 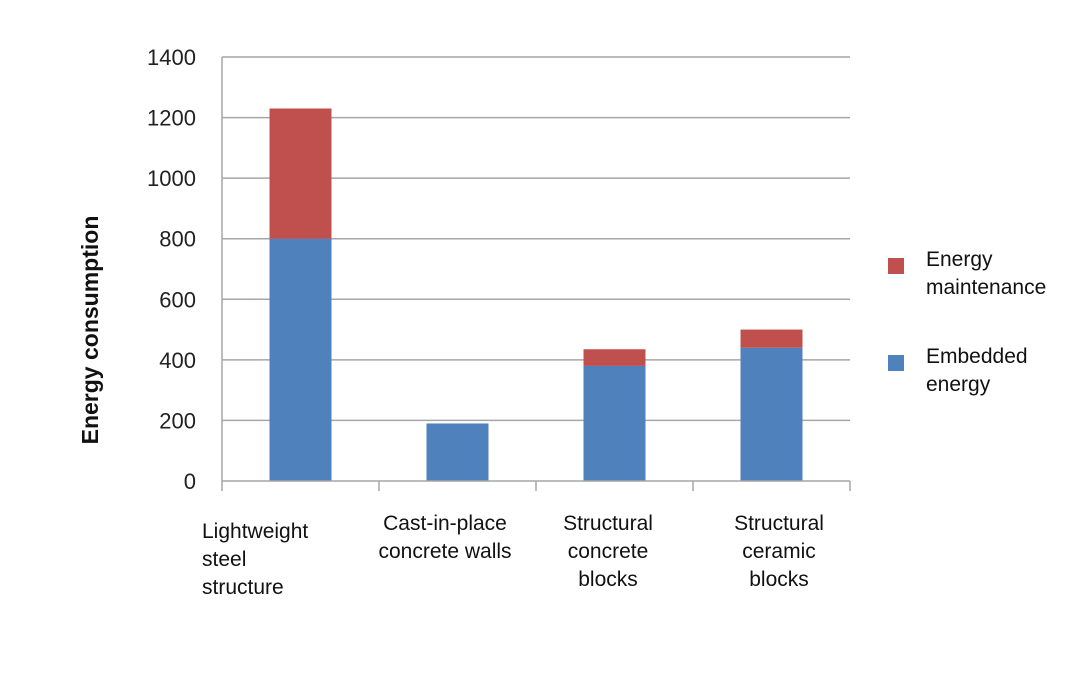 What do you see at coordinates (958, 384) in the screenshot?
I see `legend-label-line: energy` at bounding box center [958, 384].